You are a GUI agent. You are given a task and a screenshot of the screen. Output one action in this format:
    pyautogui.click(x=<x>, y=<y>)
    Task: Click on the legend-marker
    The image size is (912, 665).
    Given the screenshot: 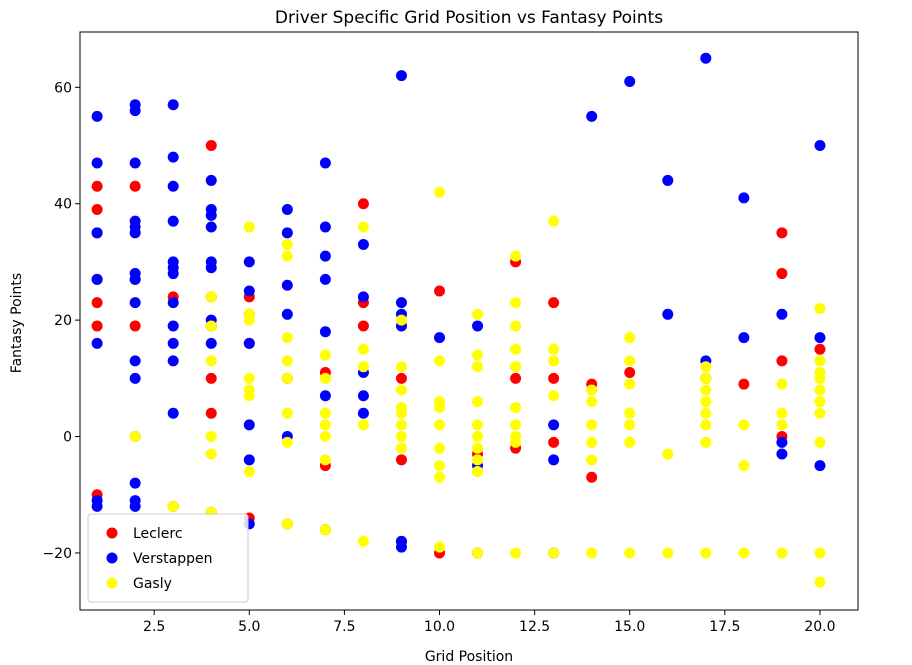 What is the action you would take?
    pyautogui.click(x=112, y=533)
    